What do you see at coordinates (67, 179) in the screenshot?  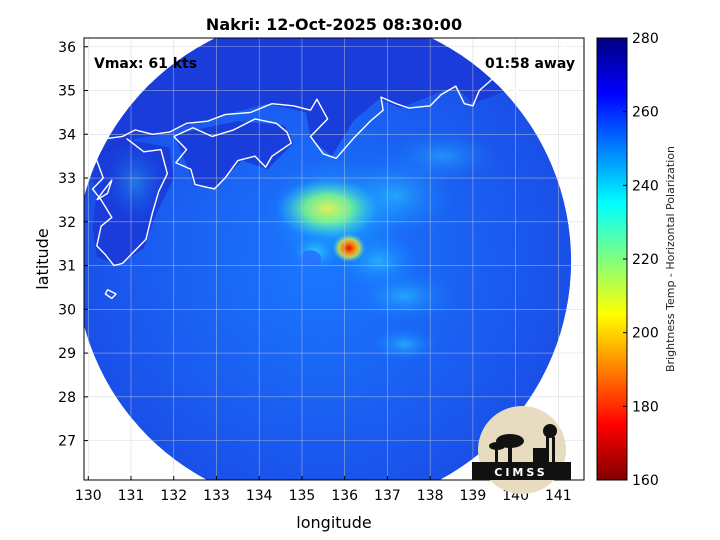 I see `y-tick-label: 33` at bounding box center [67, 179].